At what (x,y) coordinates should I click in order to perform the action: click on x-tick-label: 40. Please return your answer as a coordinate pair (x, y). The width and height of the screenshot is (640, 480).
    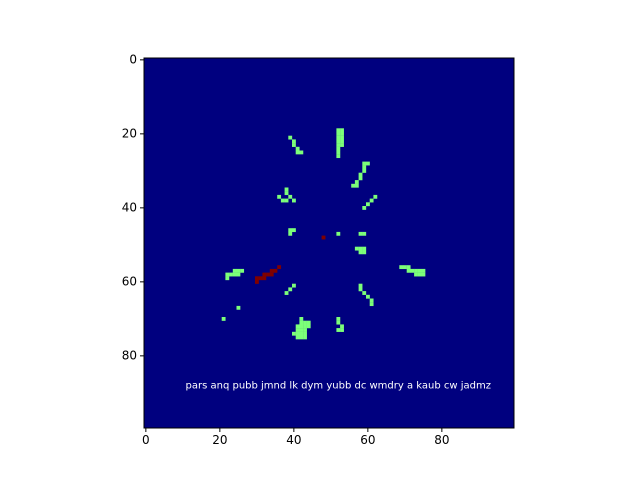
    Looking at the image, I should click on (293, 440).